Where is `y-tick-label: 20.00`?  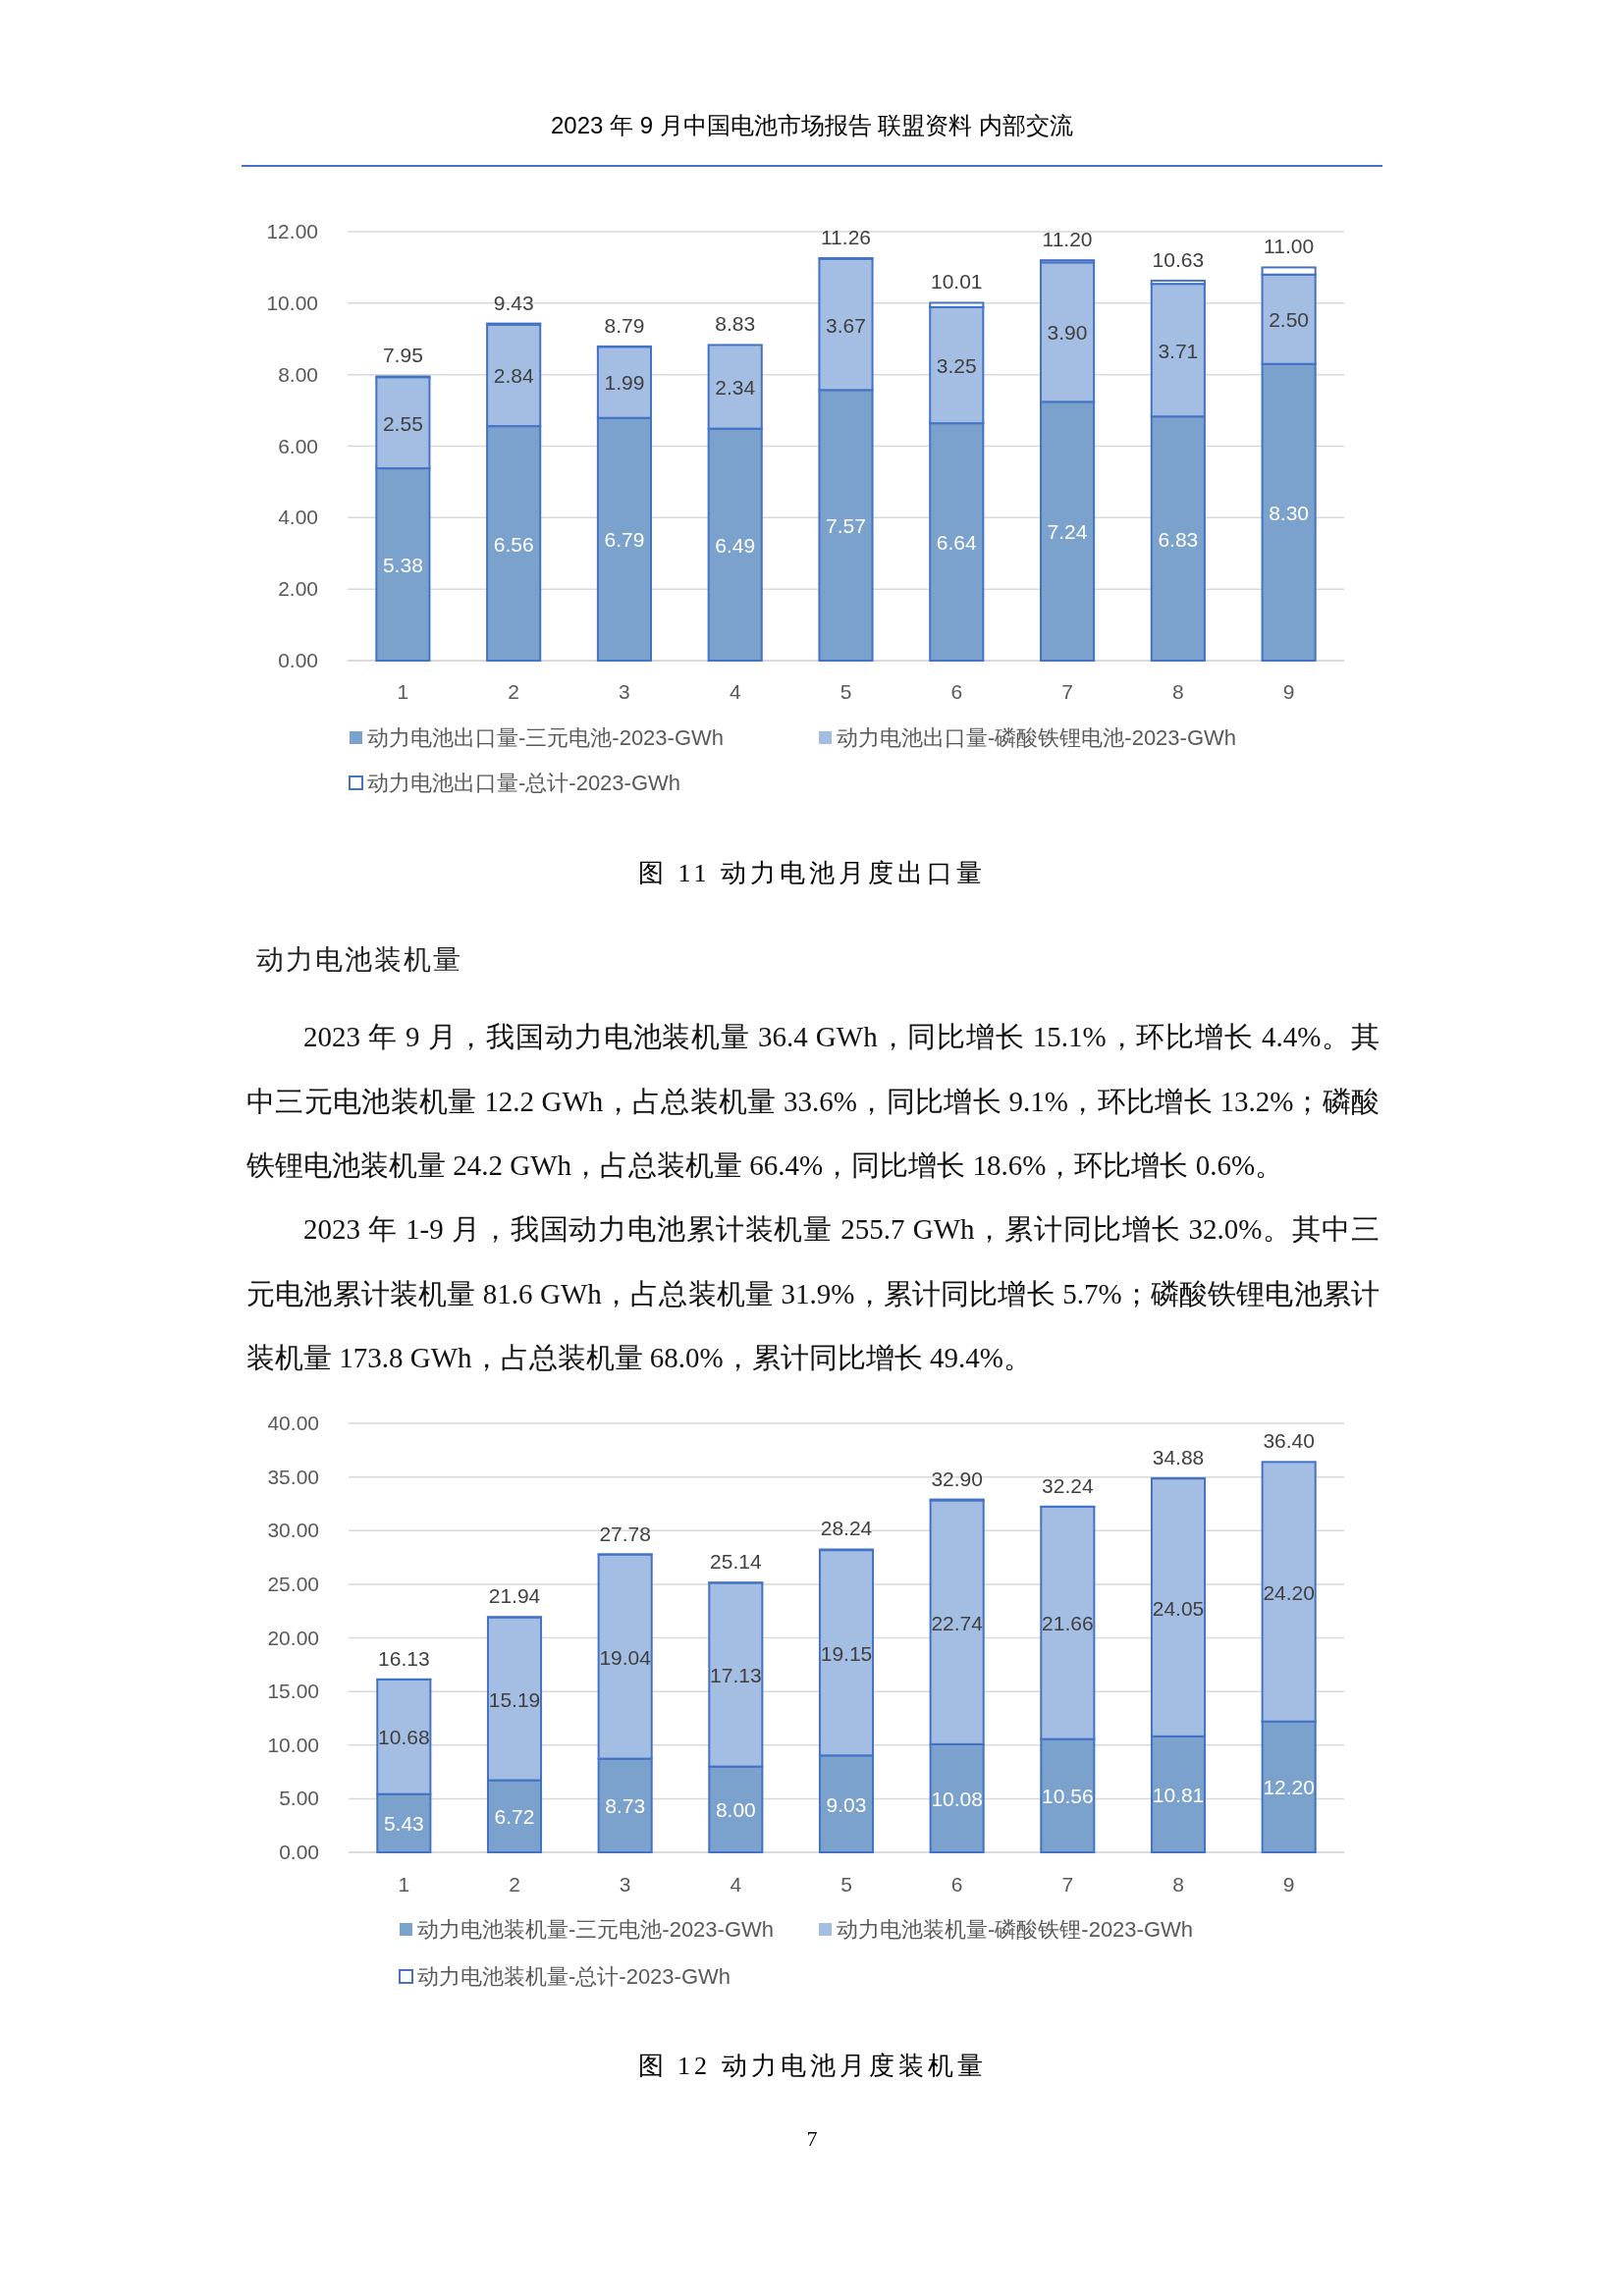 y-tick-label: 20.00 is located at coordinates (293, 1637).